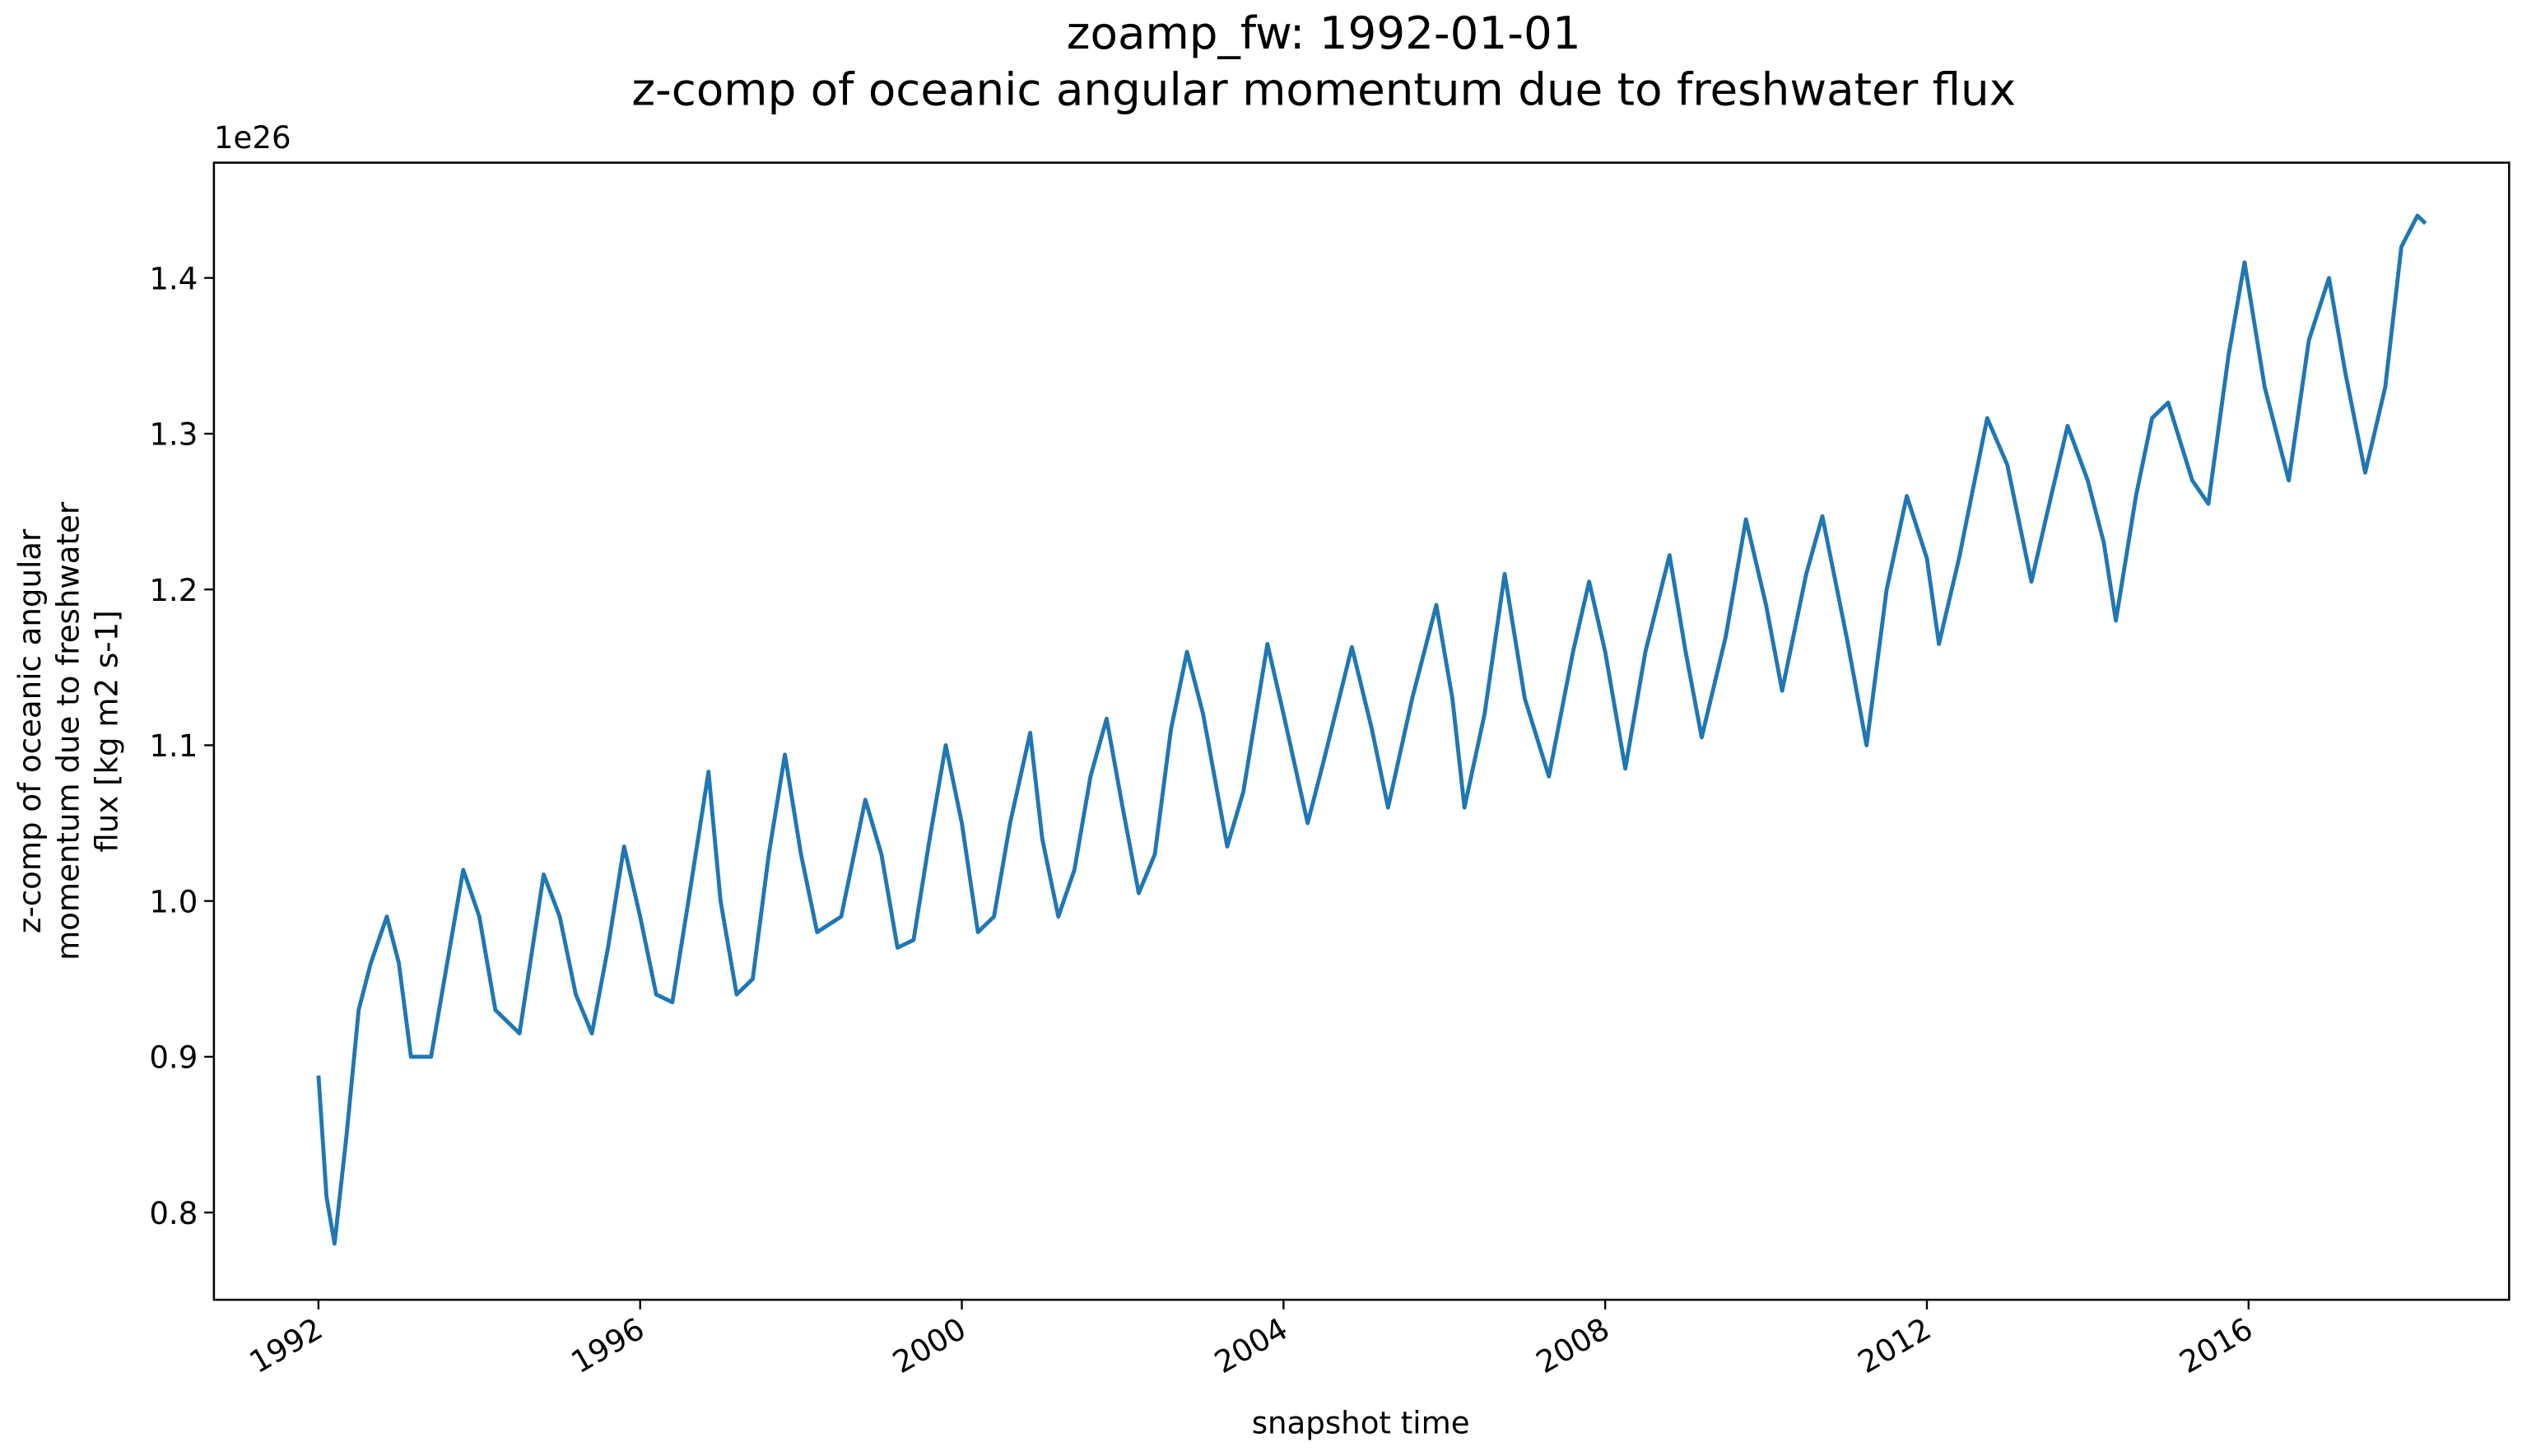 The height and width of the screenshot is (1456, 2522). What do you see at coordinates (607, 1345) in the screenshot?
I see `x-tick-label: 1996` at bounding box center [607, 1345].